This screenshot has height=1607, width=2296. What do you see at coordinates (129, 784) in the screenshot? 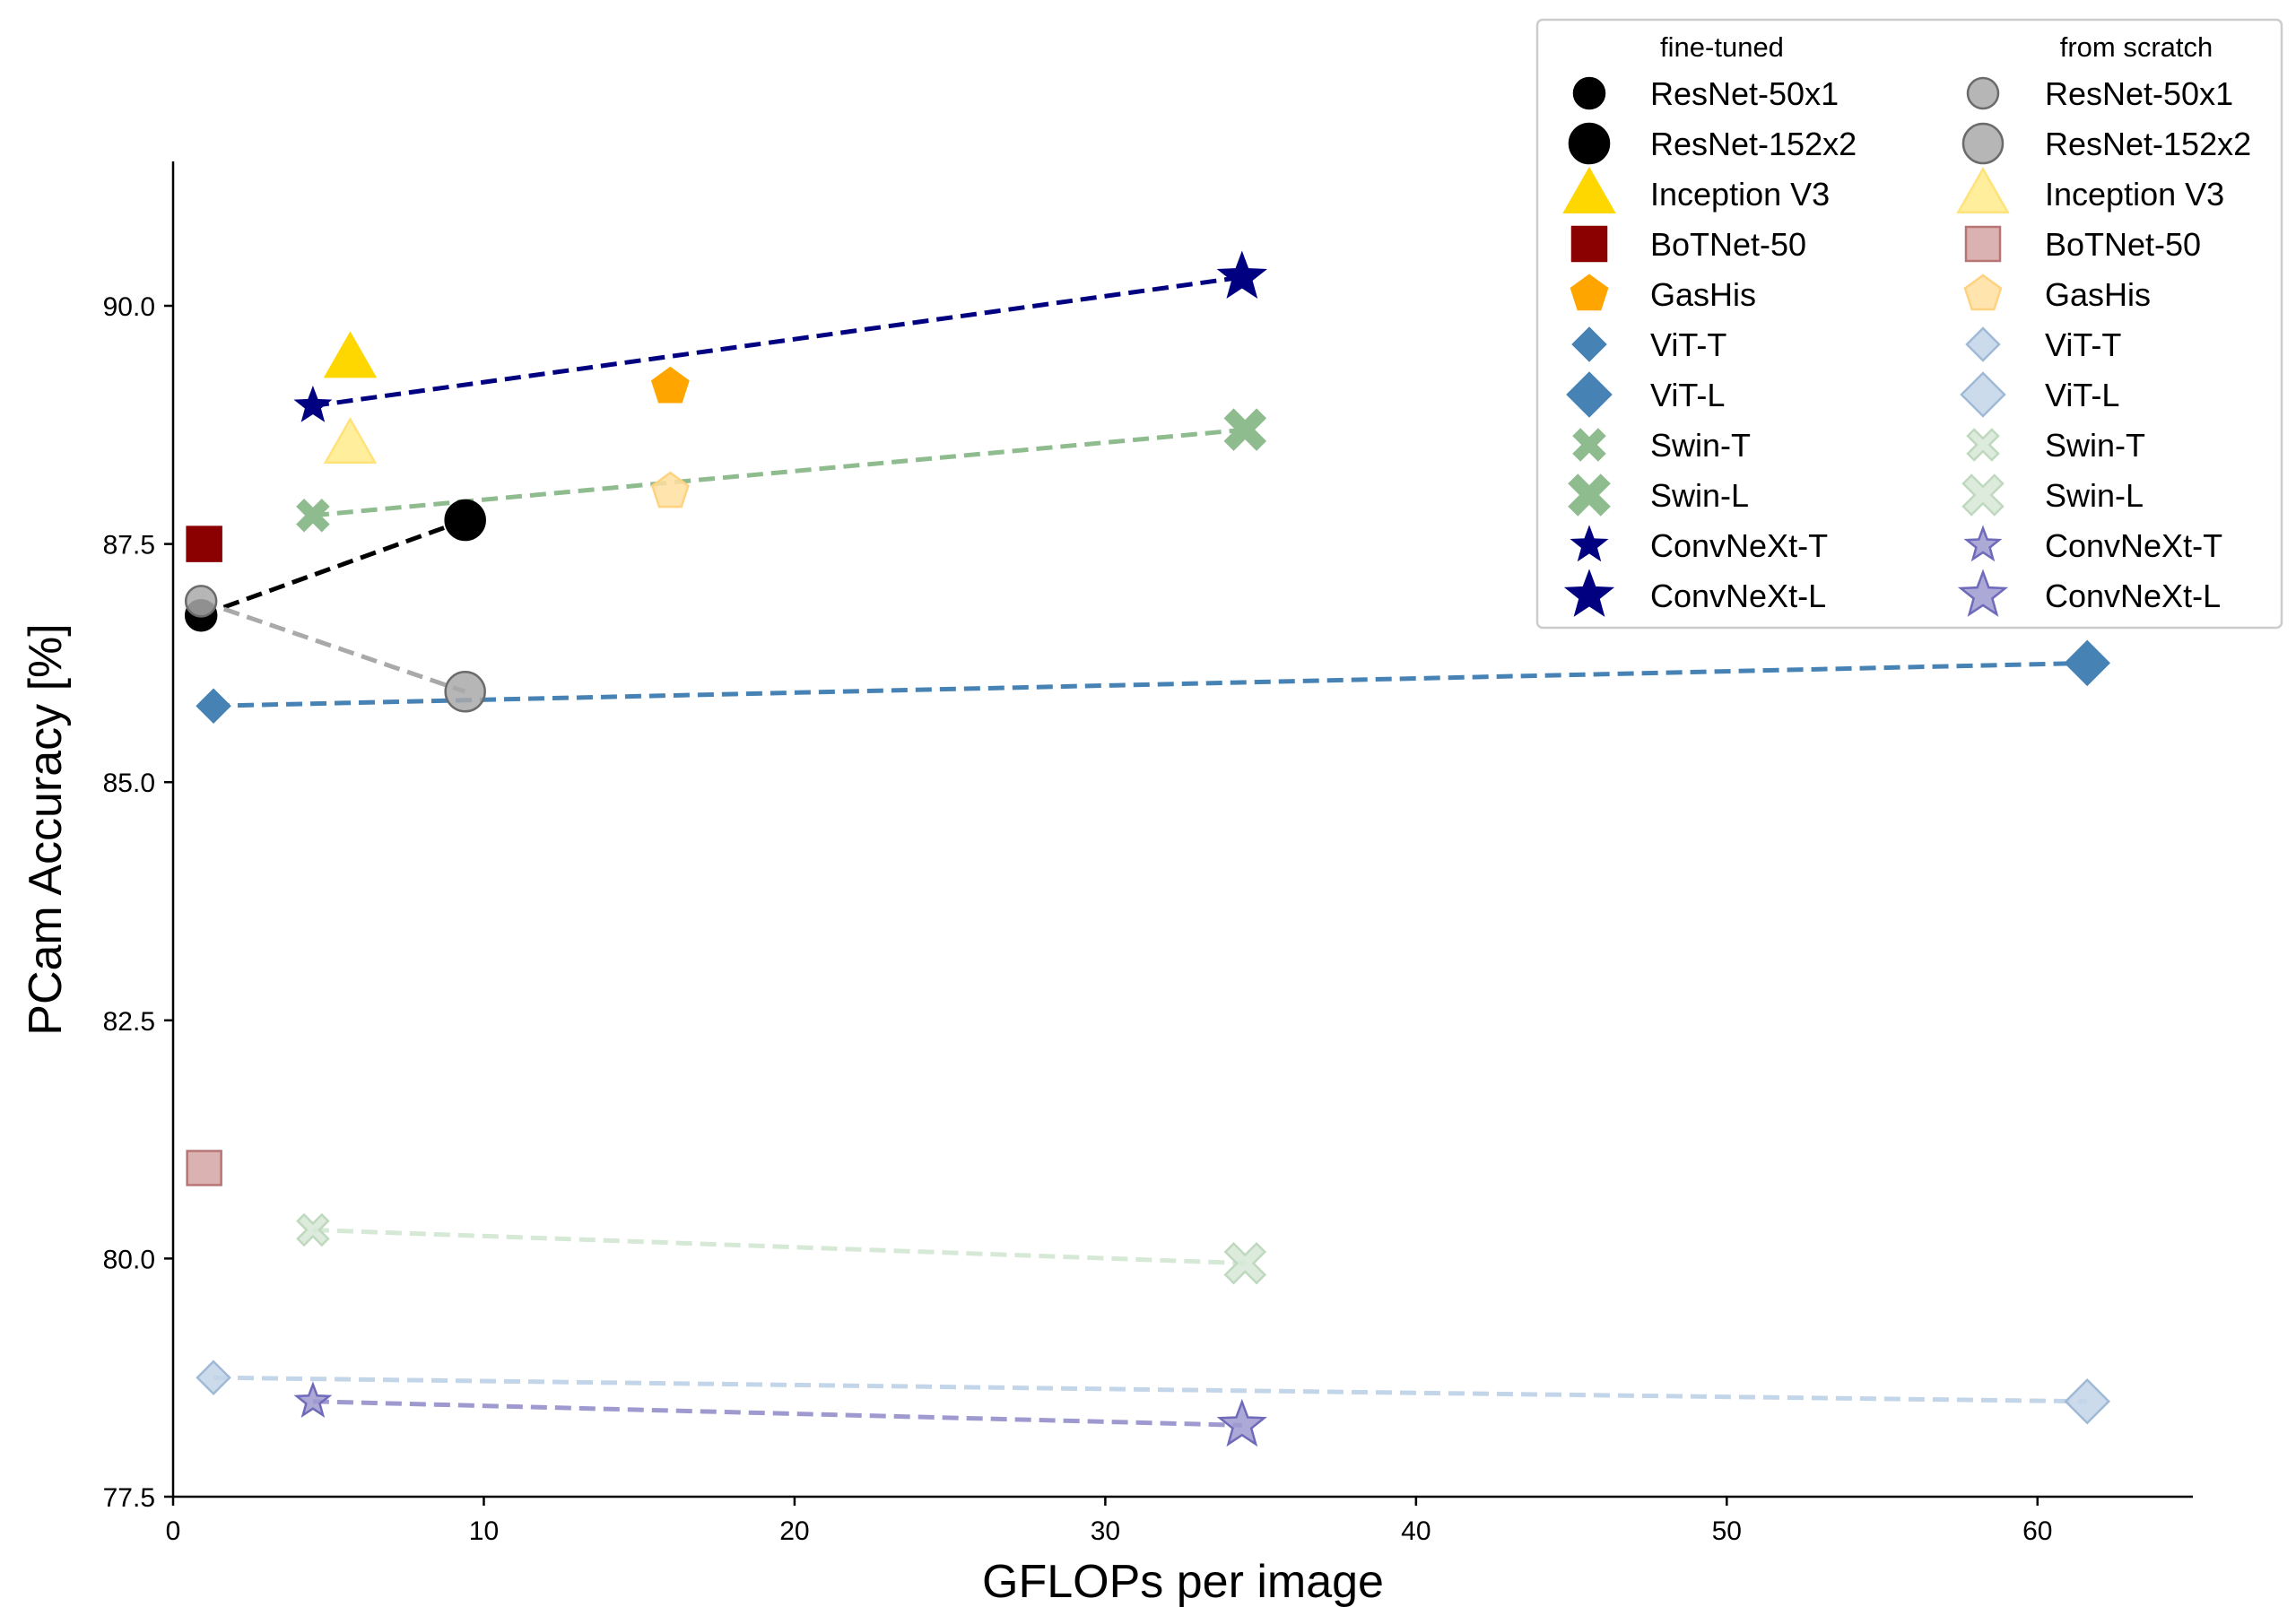
I see `y-tick-label: 85.0` at bounding box center [129, 784].